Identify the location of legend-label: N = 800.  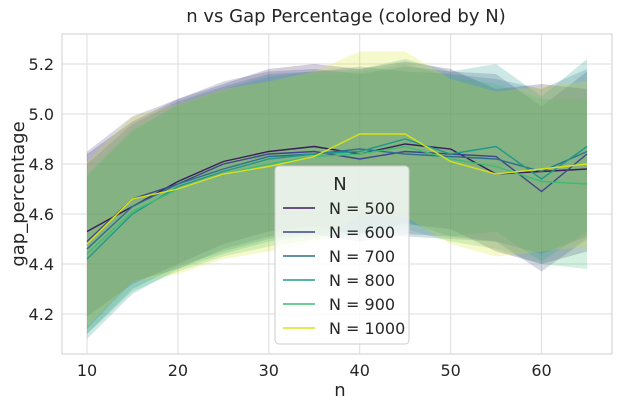
(362, 280).